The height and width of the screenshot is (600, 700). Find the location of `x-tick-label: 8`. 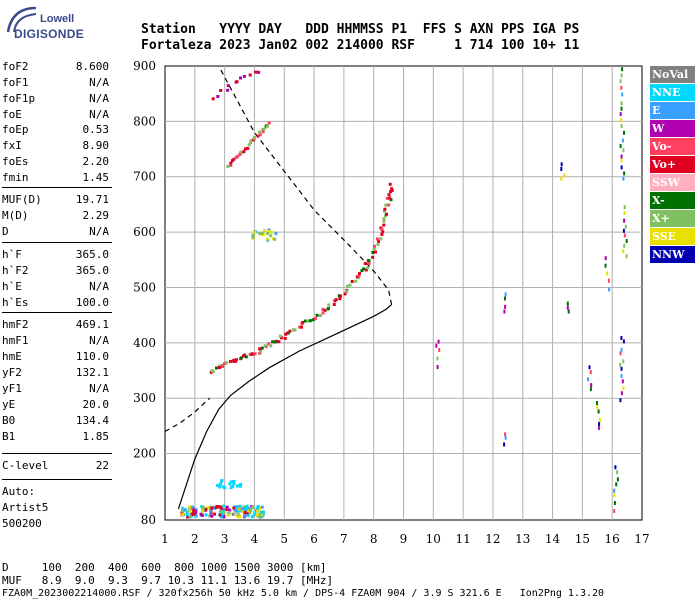

x-tick-label: 8 is located at coordinates (374, 539).